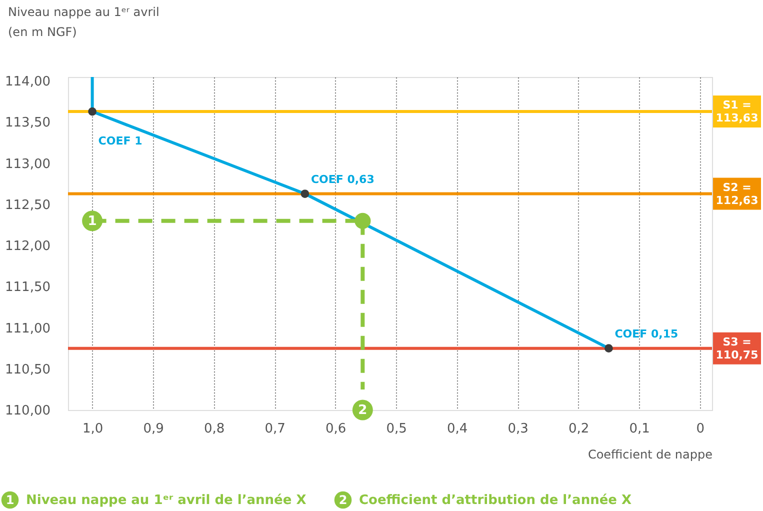  What do you see at coordinates (27, 123) in the screenshot?
I see `y-tick-label: 113,50` at bounding box center [27, 123].